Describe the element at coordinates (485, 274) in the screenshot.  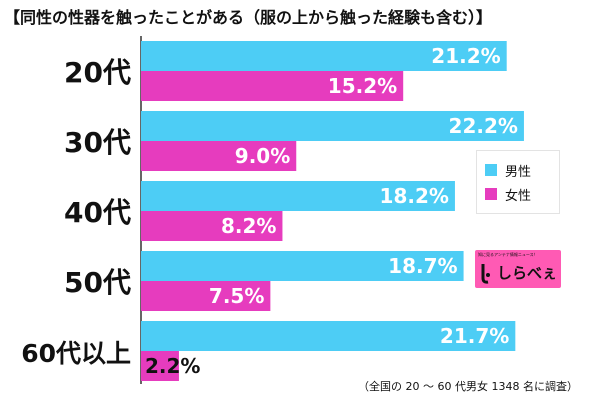
I see `logo-mark-icon` at that location.